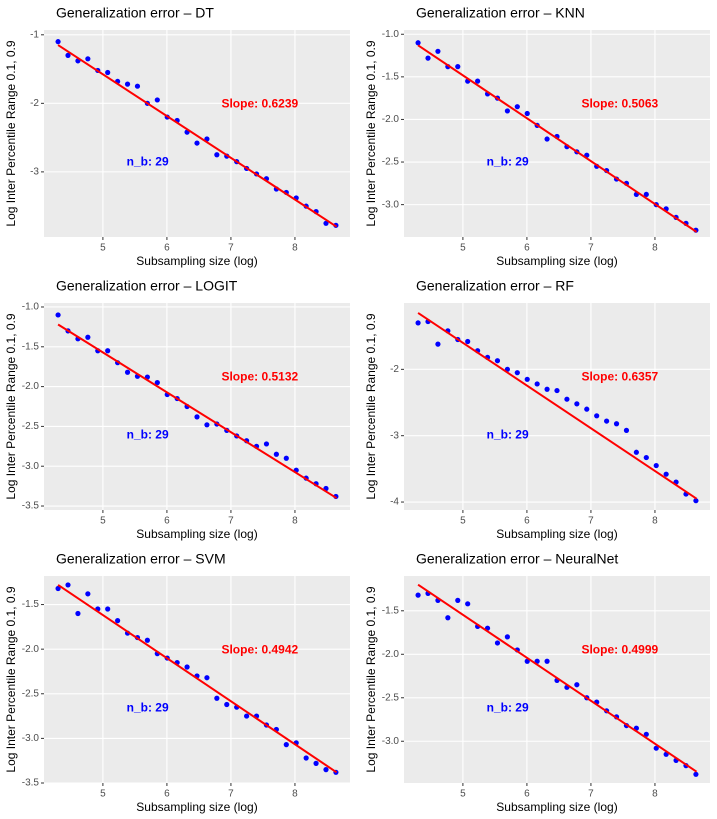 The height and width of the screenshot is (819, 717). I want to click on y-tick-label: -1, so click(34, 34).